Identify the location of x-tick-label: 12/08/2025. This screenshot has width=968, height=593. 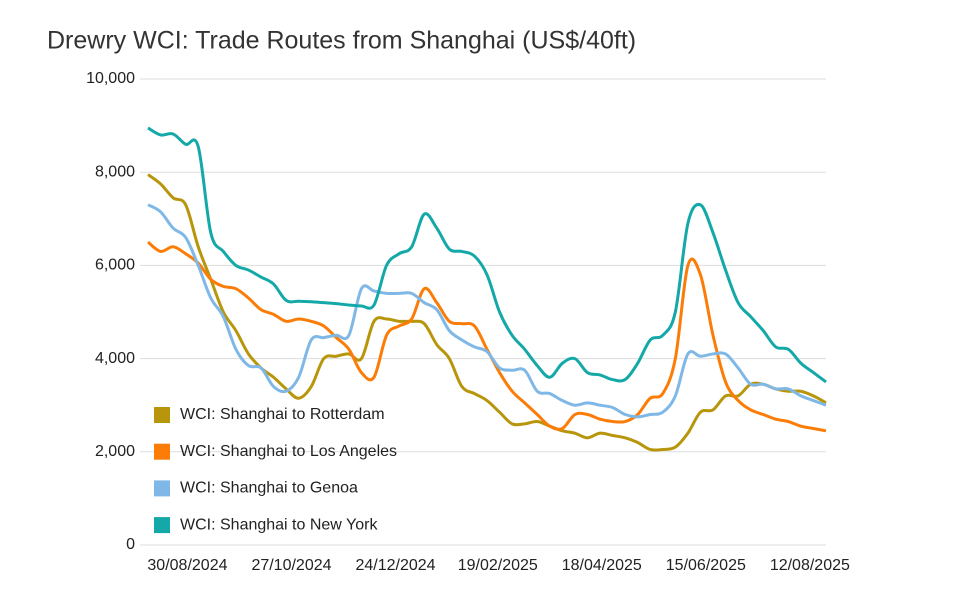
(810, 565).